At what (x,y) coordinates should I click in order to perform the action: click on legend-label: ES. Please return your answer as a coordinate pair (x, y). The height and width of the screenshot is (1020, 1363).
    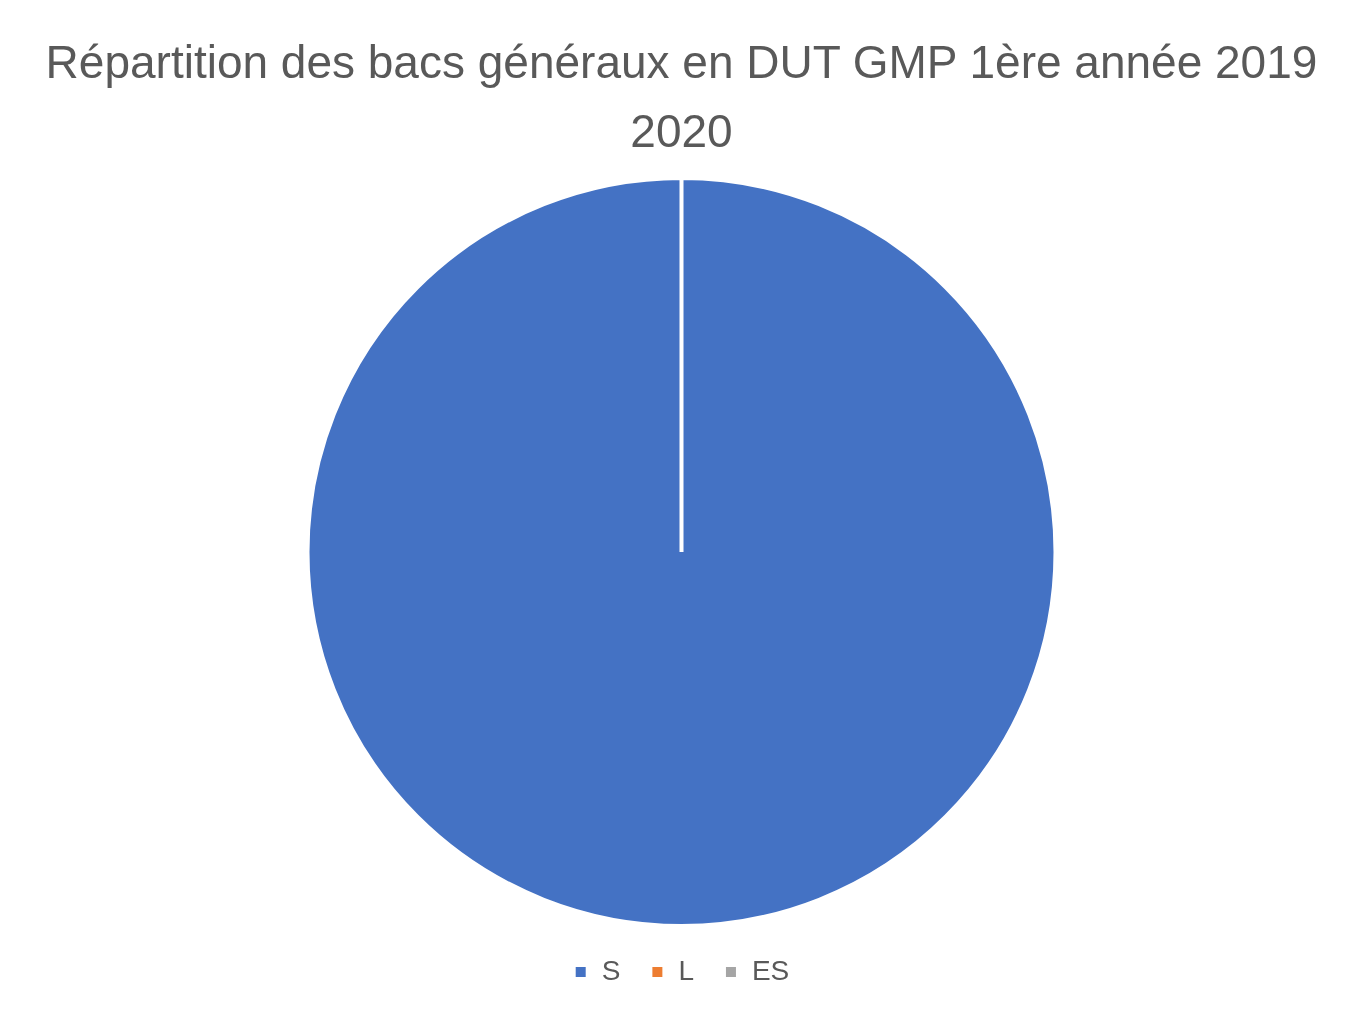
    Looking at the image, I should click on (770, 970).